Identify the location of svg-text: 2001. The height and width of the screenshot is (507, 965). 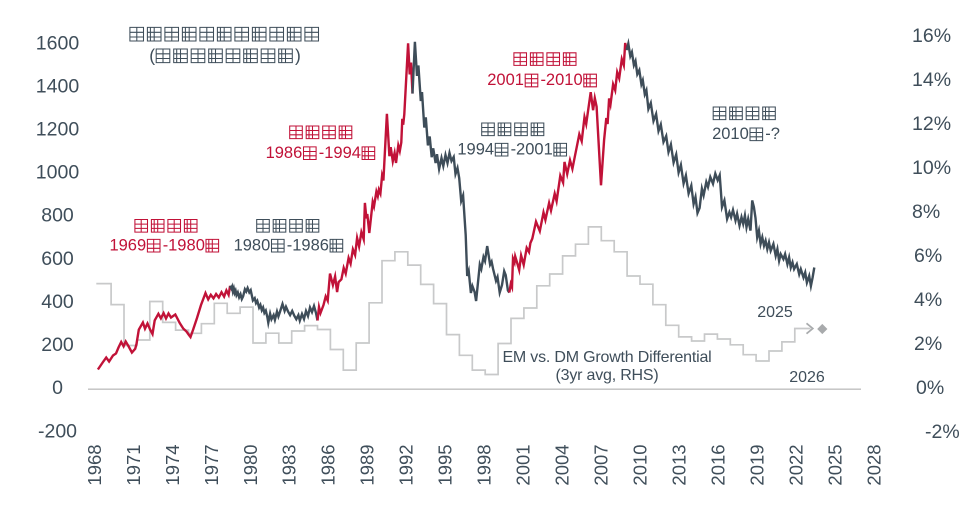
(523, 464).